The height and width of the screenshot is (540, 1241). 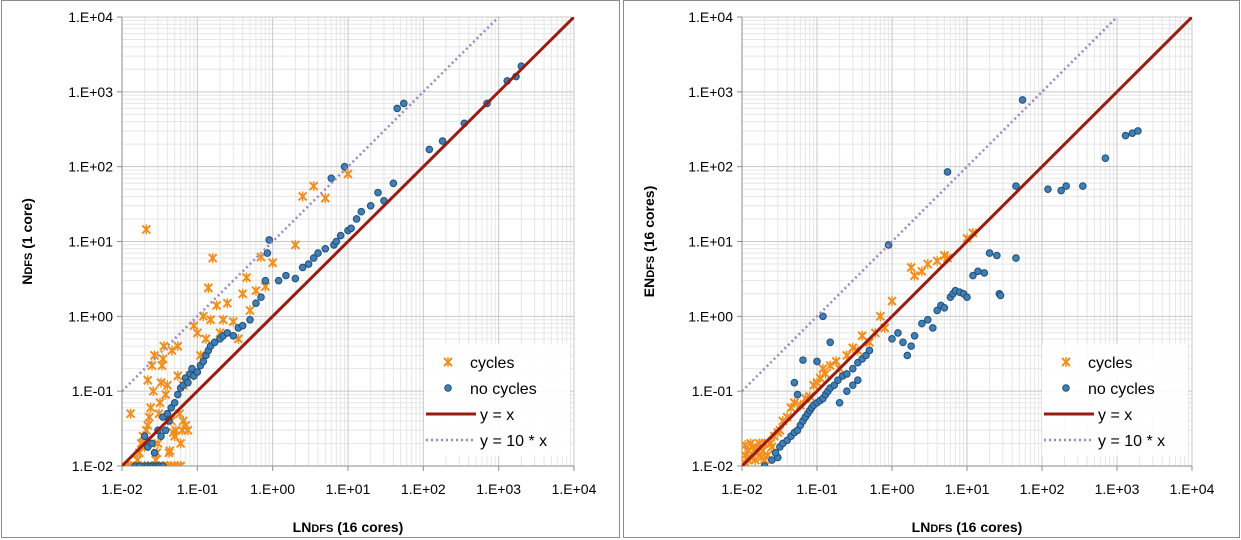 What do you see at coordinates (272, 489) in the screenshot?
I see `x-tick-label: 1.E+00` at bounding box center [272, 489].